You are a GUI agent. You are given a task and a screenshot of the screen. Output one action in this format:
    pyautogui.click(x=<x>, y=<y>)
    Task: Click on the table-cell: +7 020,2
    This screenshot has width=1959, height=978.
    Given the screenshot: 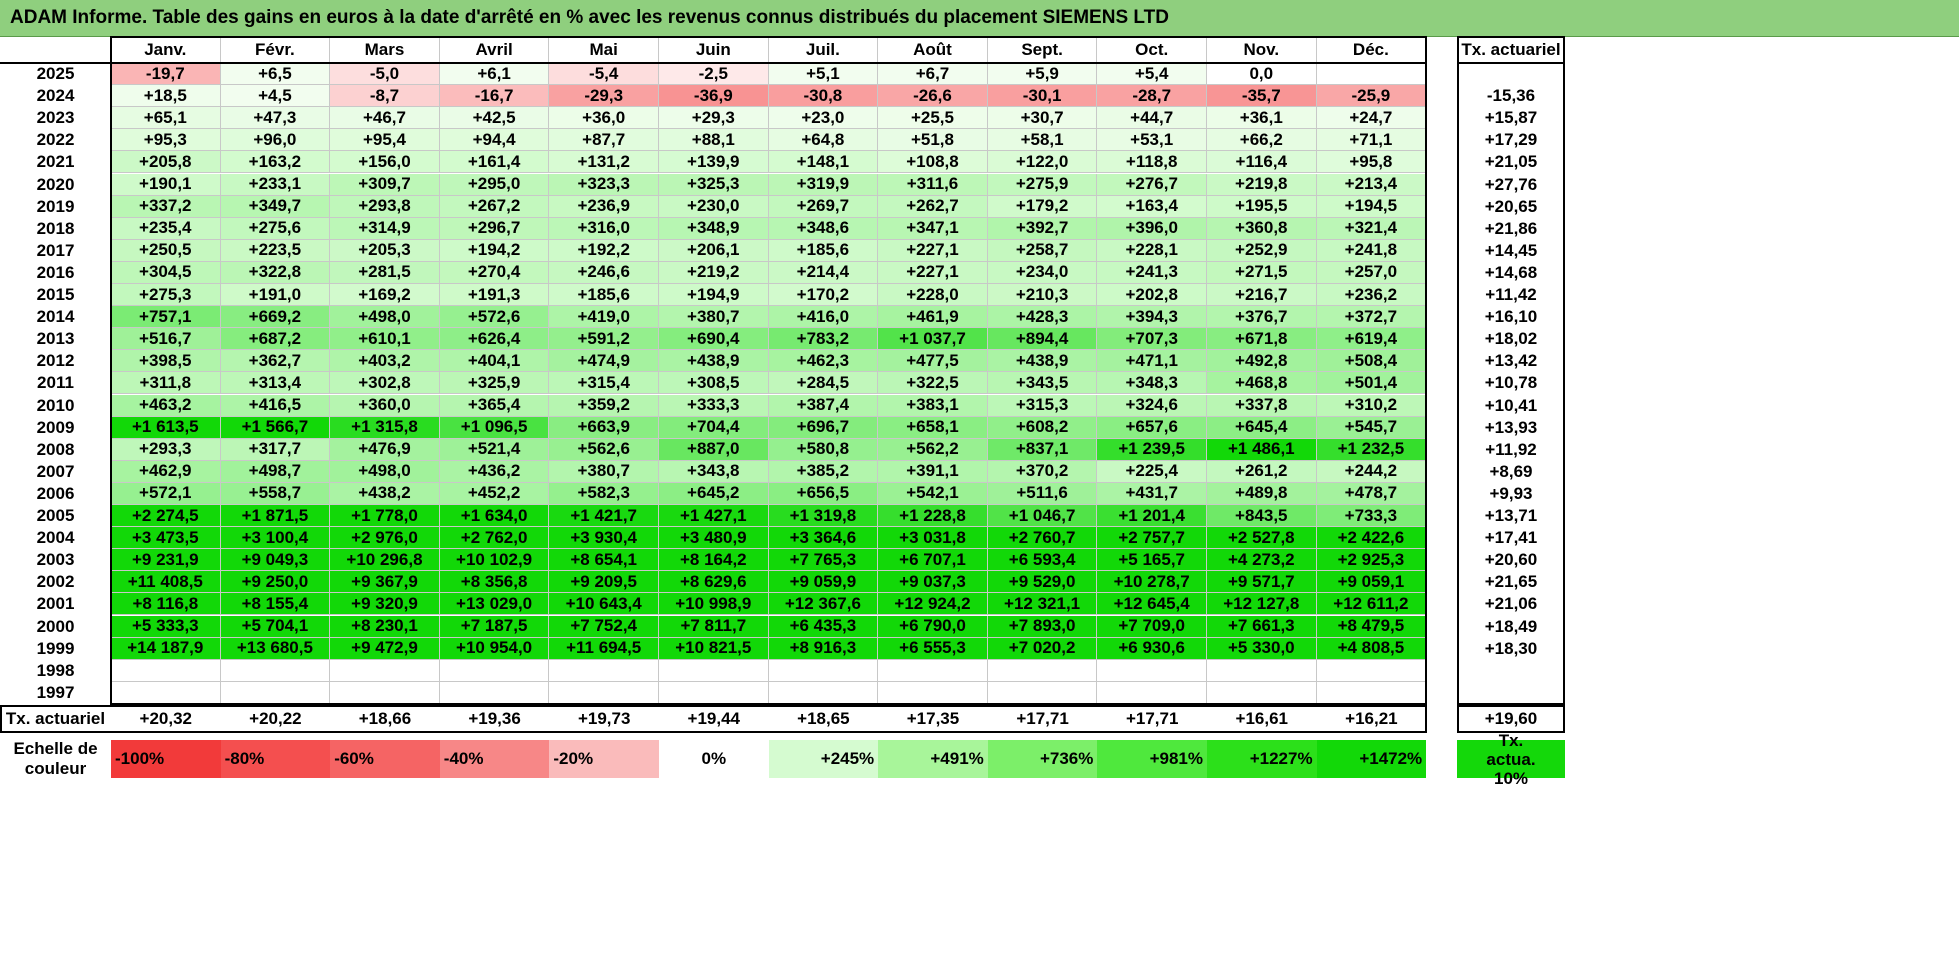 What is the action you would take?
    pyautogui.click(x=1042, y=648)
    